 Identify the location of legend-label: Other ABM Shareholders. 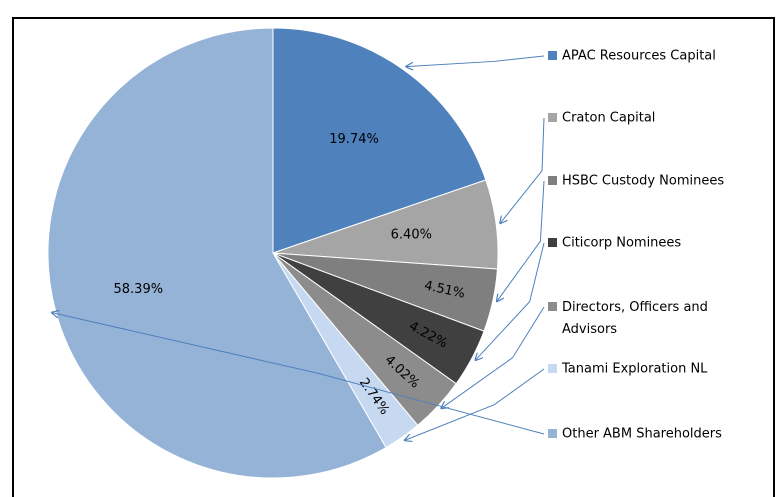
(642, 434).